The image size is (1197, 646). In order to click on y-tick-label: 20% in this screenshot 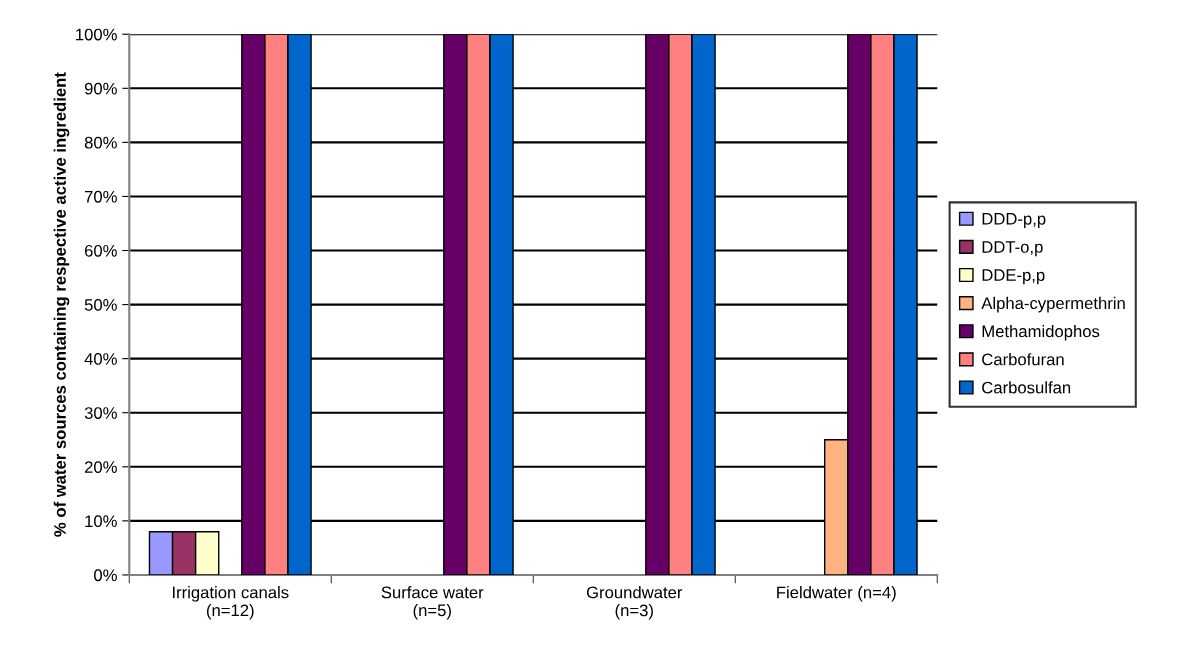, I will do `click(100, 467)`.